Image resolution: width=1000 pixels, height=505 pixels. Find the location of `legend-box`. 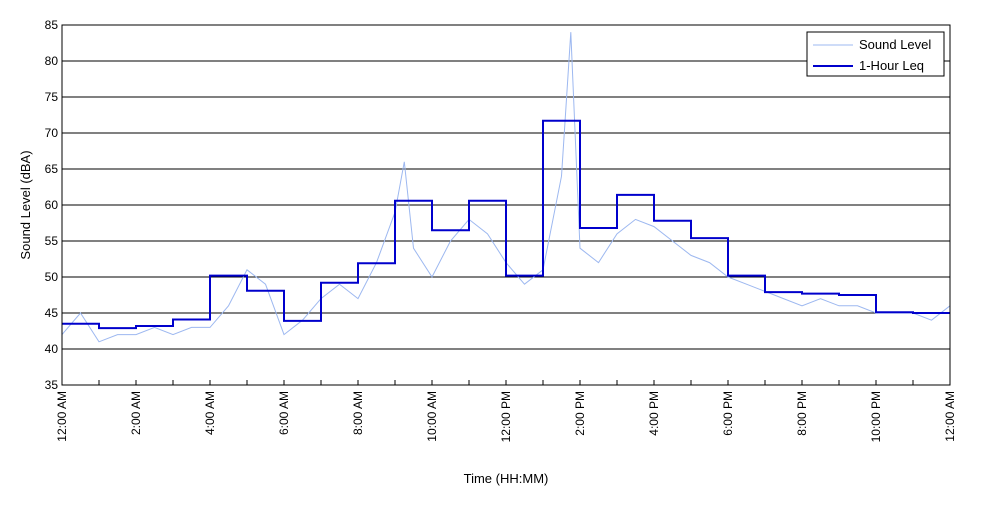

legend-box is located at coordinates (875, 54).